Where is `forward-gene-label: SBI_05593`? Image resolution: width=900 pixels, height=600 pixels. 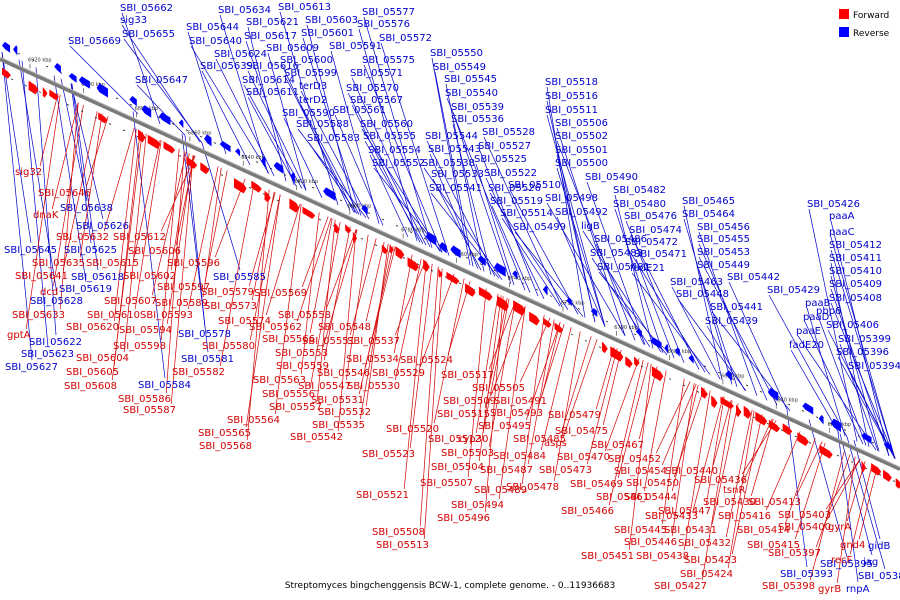 forward-gene-label: SBI_05593 is located at coordinates (166, 315).